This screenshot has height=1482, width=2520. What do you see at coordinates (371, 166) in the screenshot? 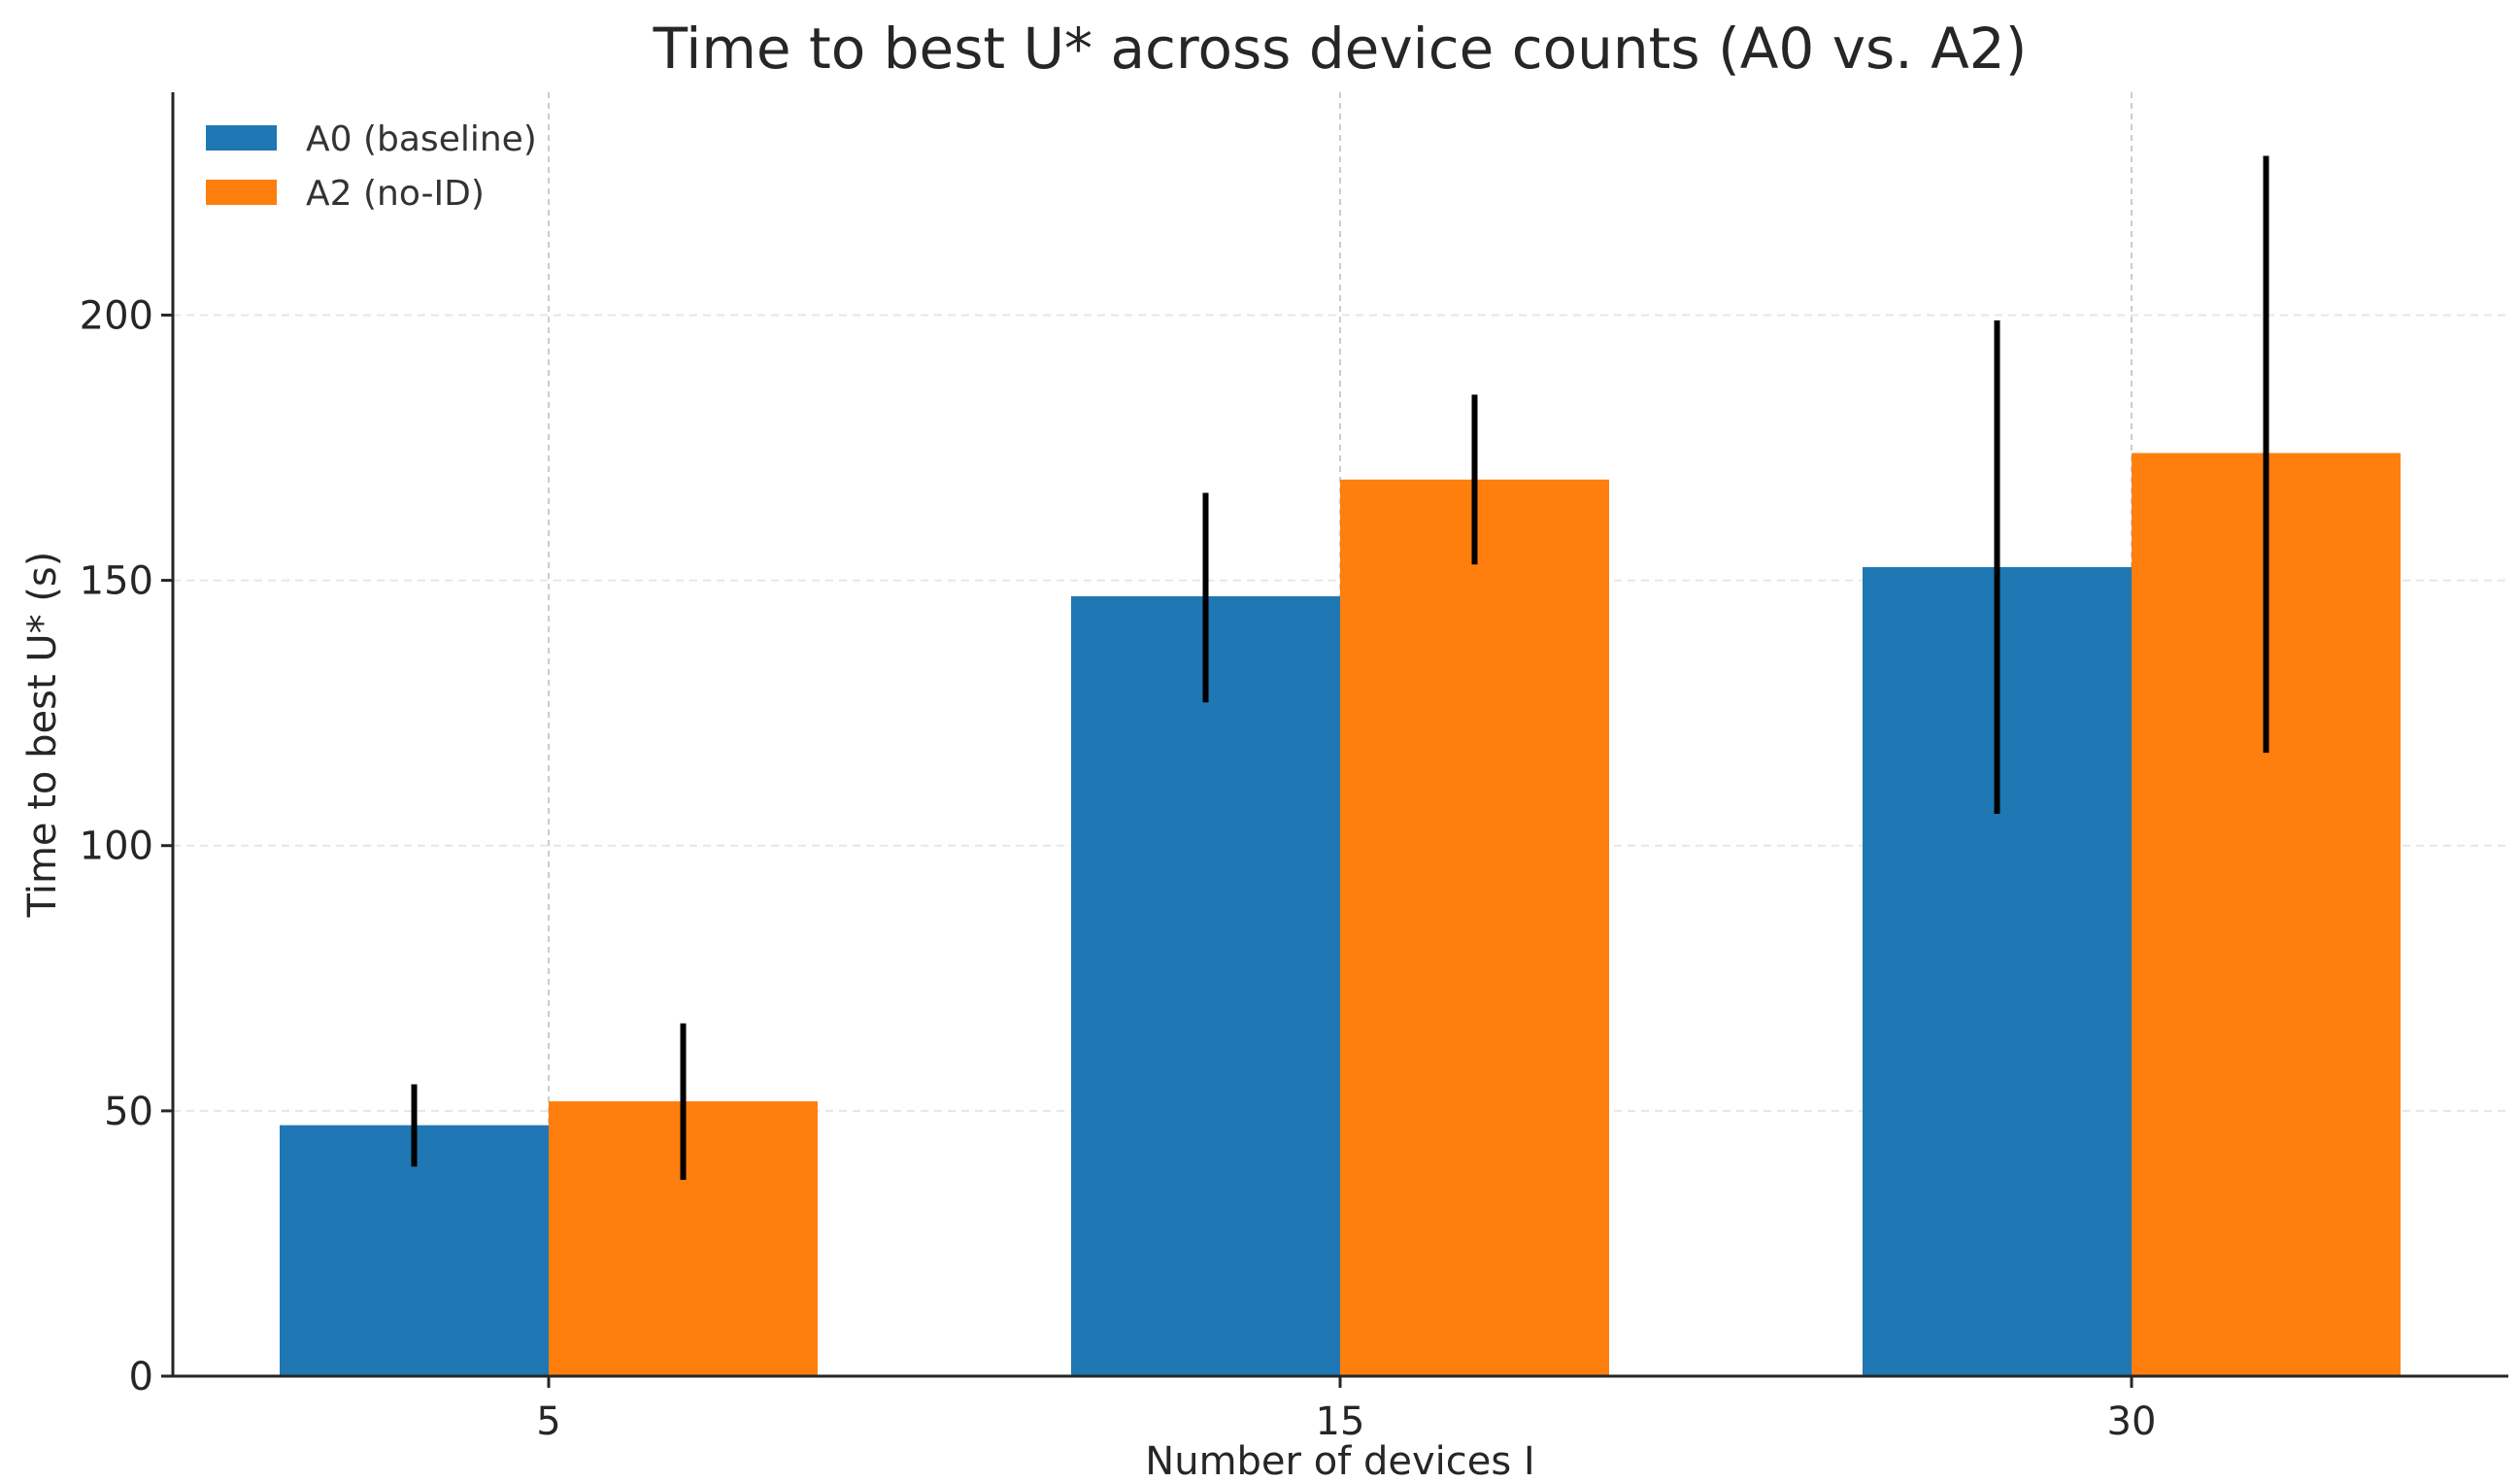
I see `legend: A0 (baseline) A2 (no-ID)` at bounding box center [371, 166].